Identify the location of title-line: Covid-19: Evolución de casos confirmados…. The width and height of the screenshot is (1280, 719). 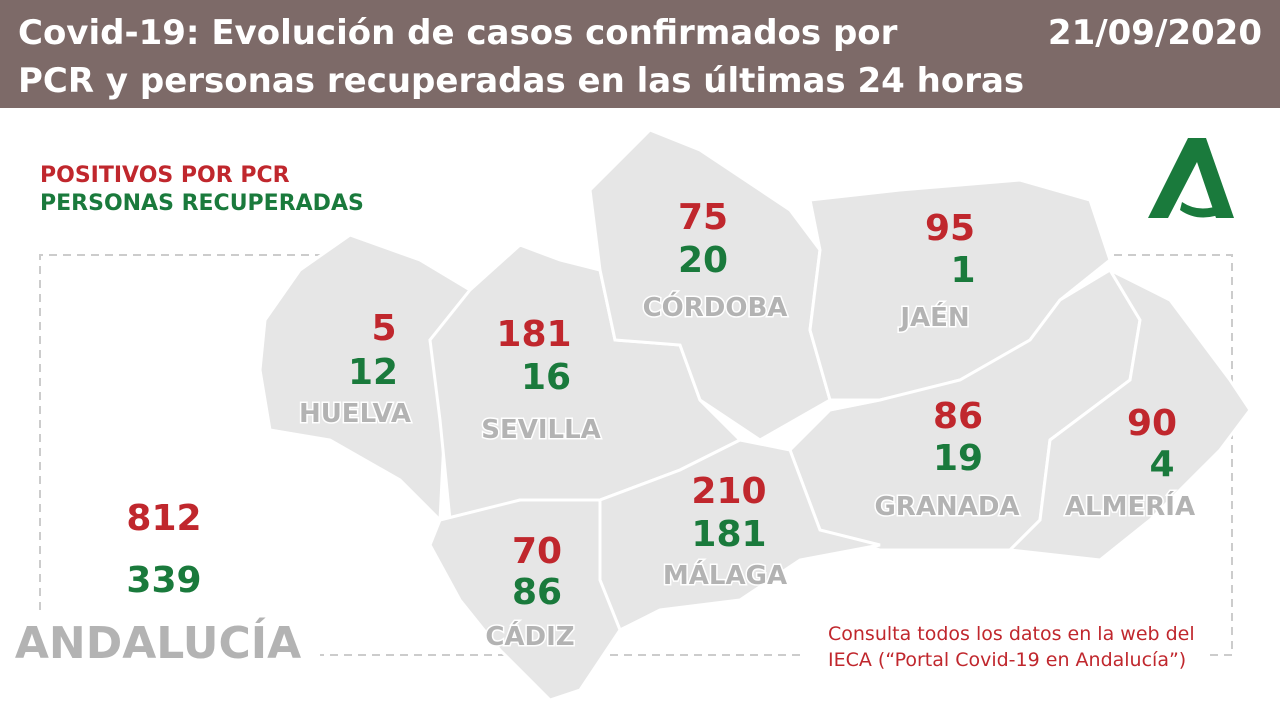
(458, 33).